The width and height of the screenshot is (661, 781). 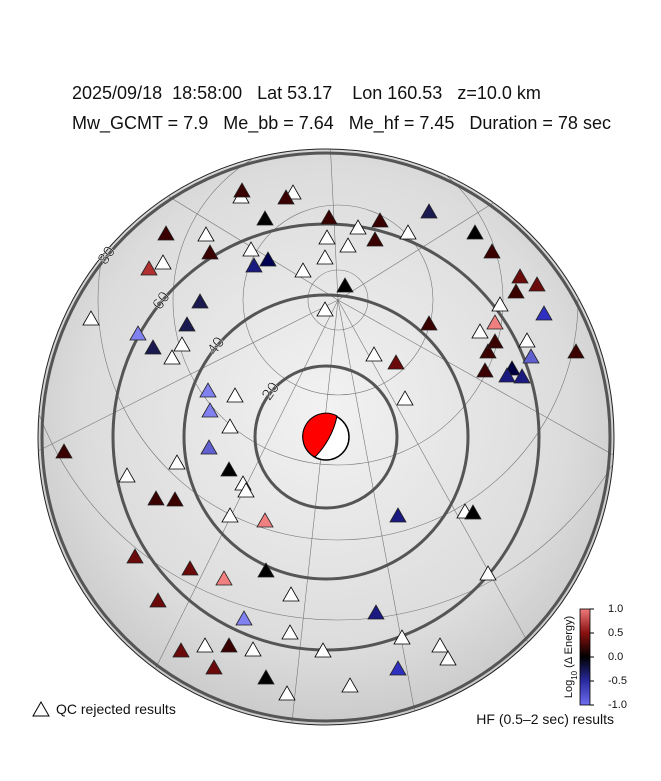 I want to click on colorbar-tick-label: -1.0, so click(x=617, y=705).